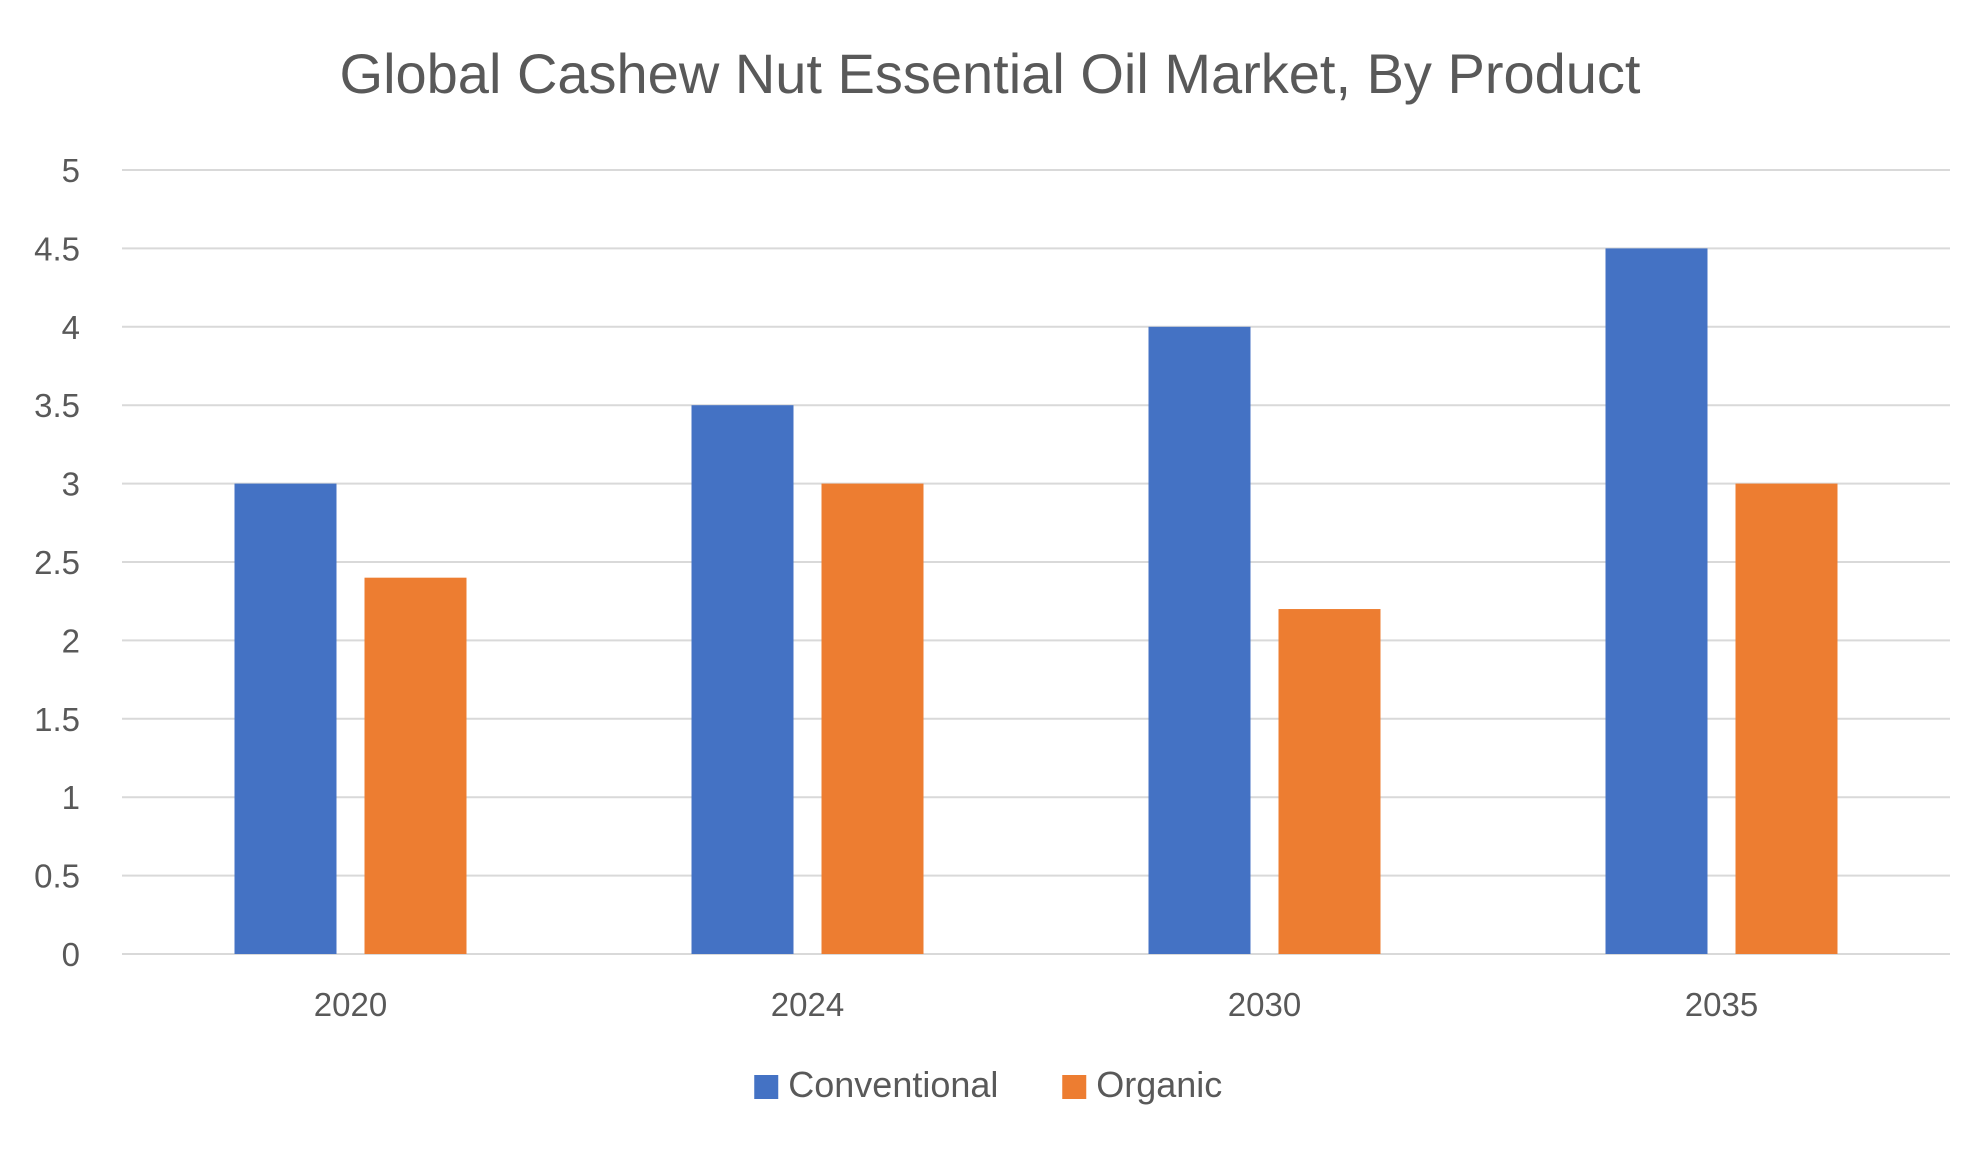  What do you see at coordinates (71, 327) in the screenshot?
I see `y-tick-label: 4` at bounding box center [71, 327].